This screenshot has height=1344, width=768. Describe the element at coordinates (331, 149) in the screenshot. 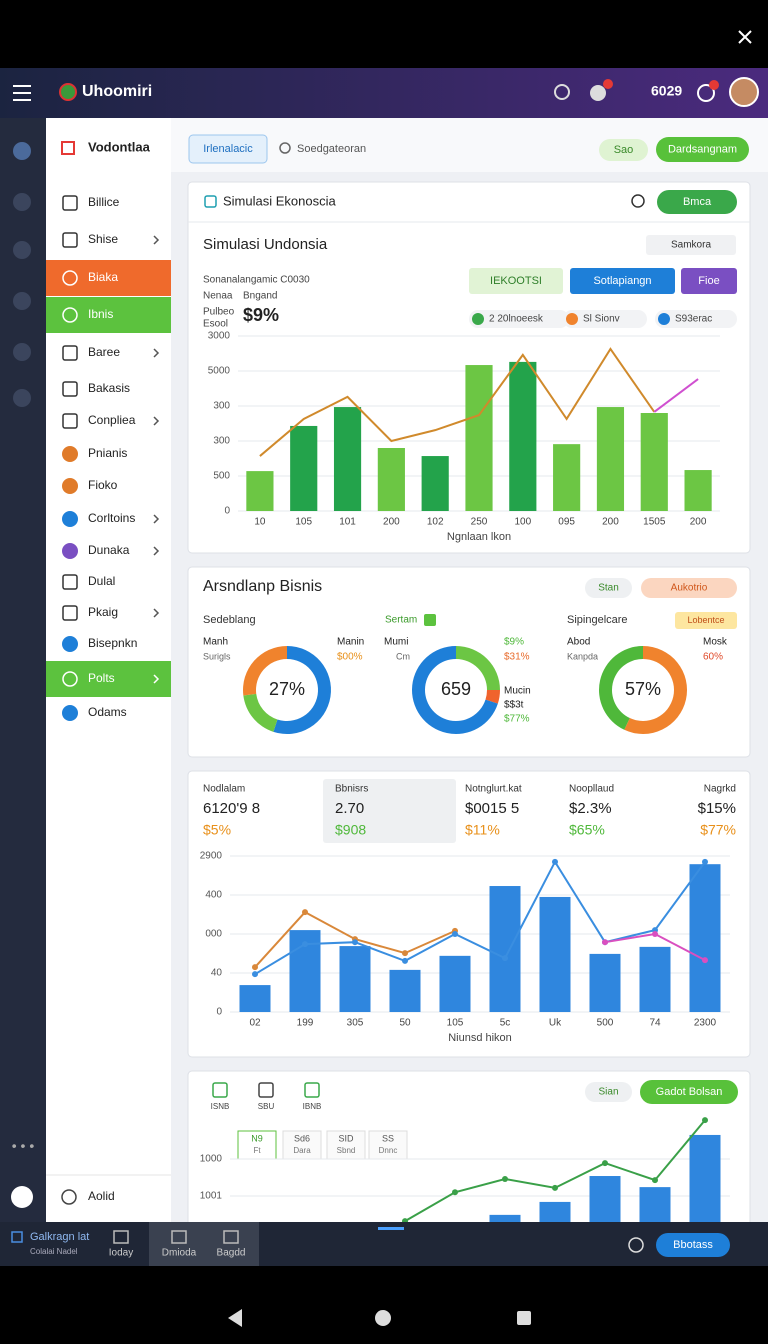

I see `search-placeholder: Soedgateoran` at that location.